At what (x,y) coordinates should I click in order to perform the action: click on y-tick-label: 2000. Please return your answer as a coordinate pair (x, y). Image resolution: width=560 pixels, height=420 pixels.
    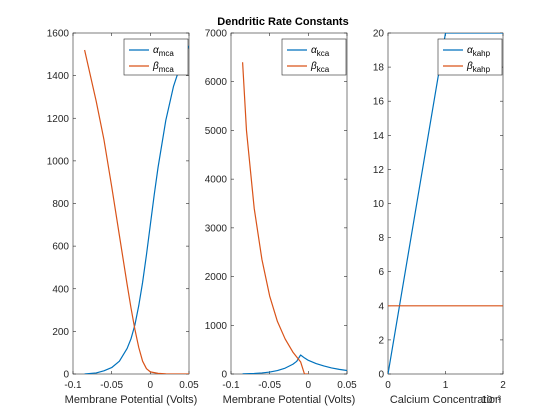
    Looking at the image, I should click on (216, 277).